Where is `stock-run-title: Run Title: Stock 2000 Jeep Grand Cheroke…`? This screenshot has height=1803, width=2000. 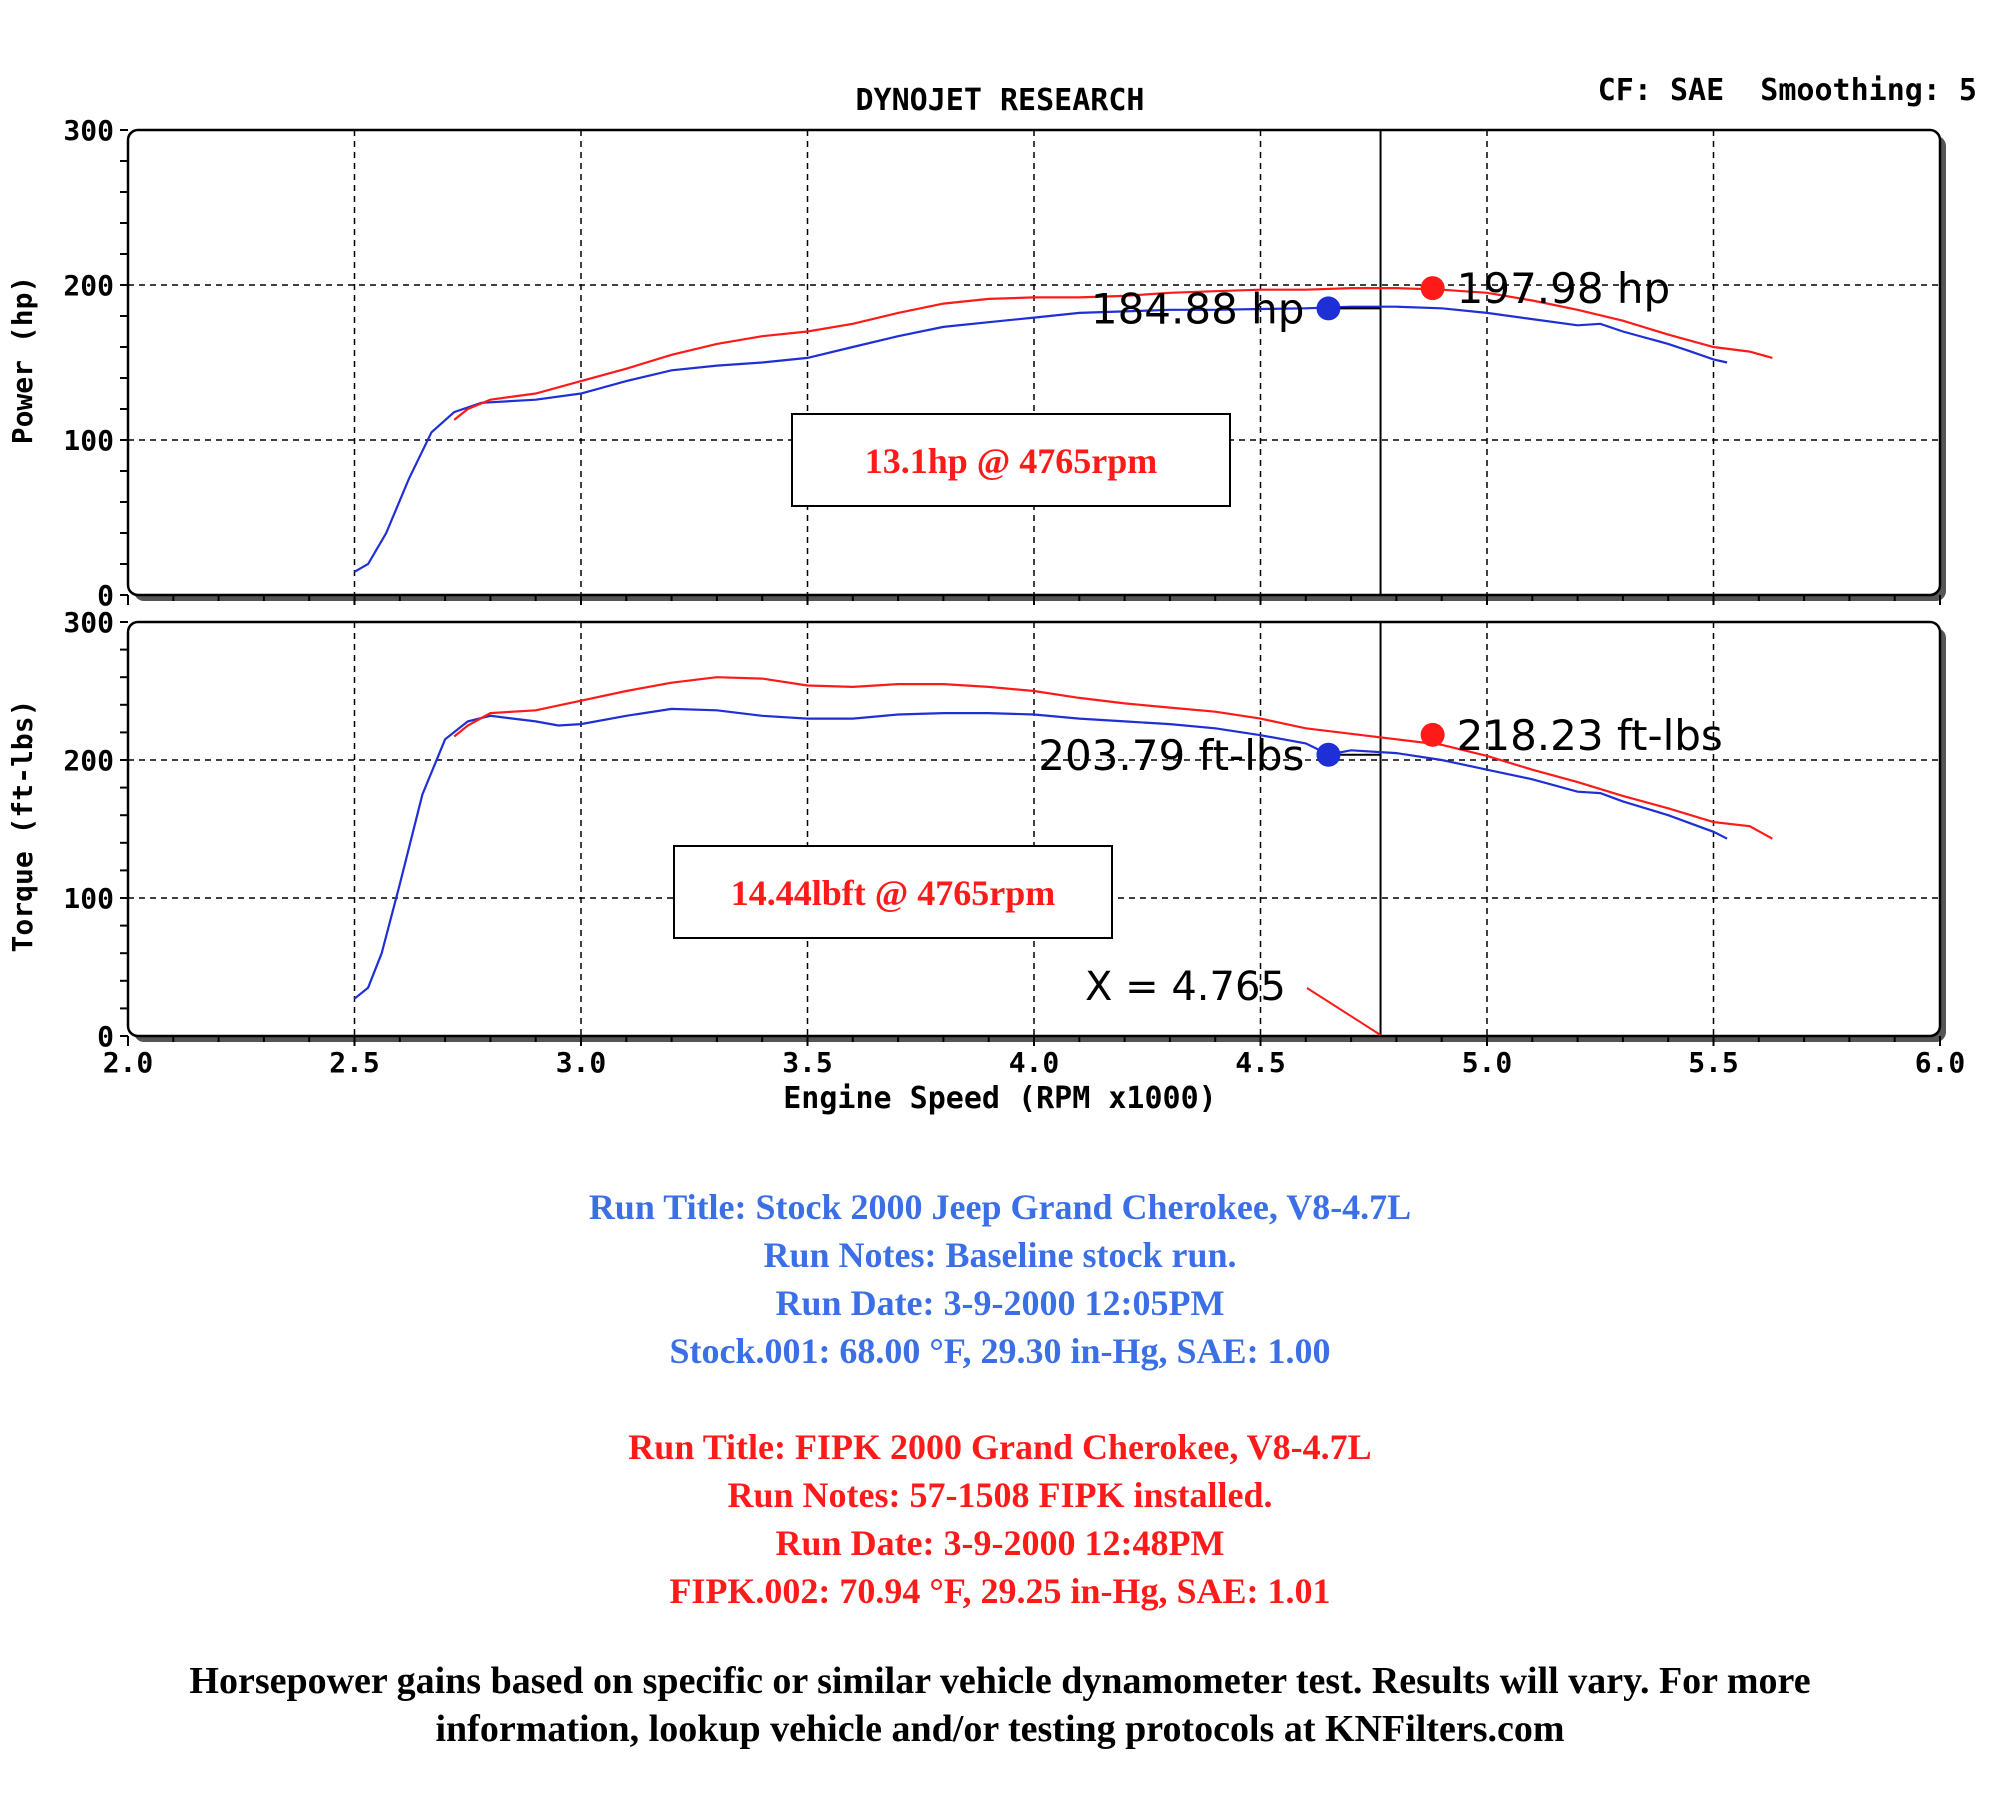 stock-run-title: Run Title: Stock 2000 Jeep Grand Cheroke… is located at coordinates (1000, 1207).